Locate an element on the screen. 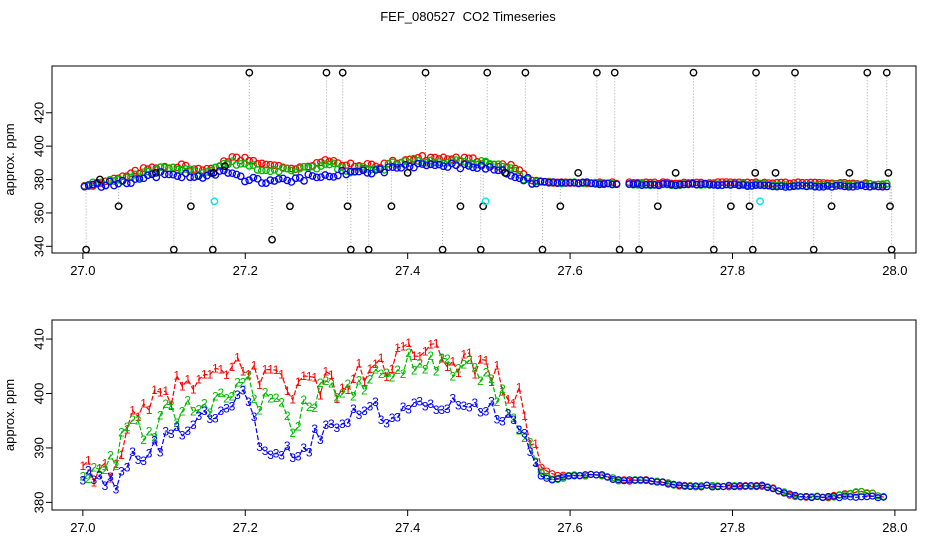 Image resolution: width=936 pixels, height=540 pixels. x-tick-label: 27.4 is located at coordinates (407, 270).